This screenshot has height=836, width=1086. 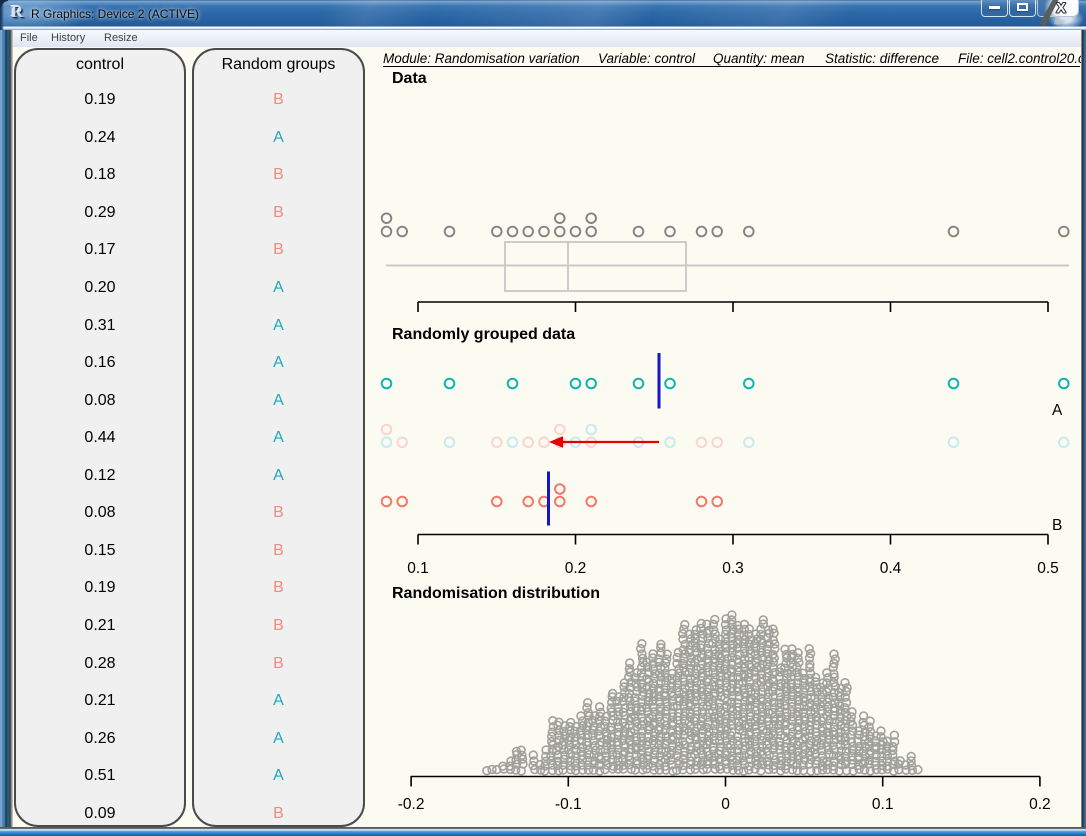 What do you see at coordinates (568, 804) in the screenshot?
I see `svg-text: -0.1` at bounding box center [568, 804].